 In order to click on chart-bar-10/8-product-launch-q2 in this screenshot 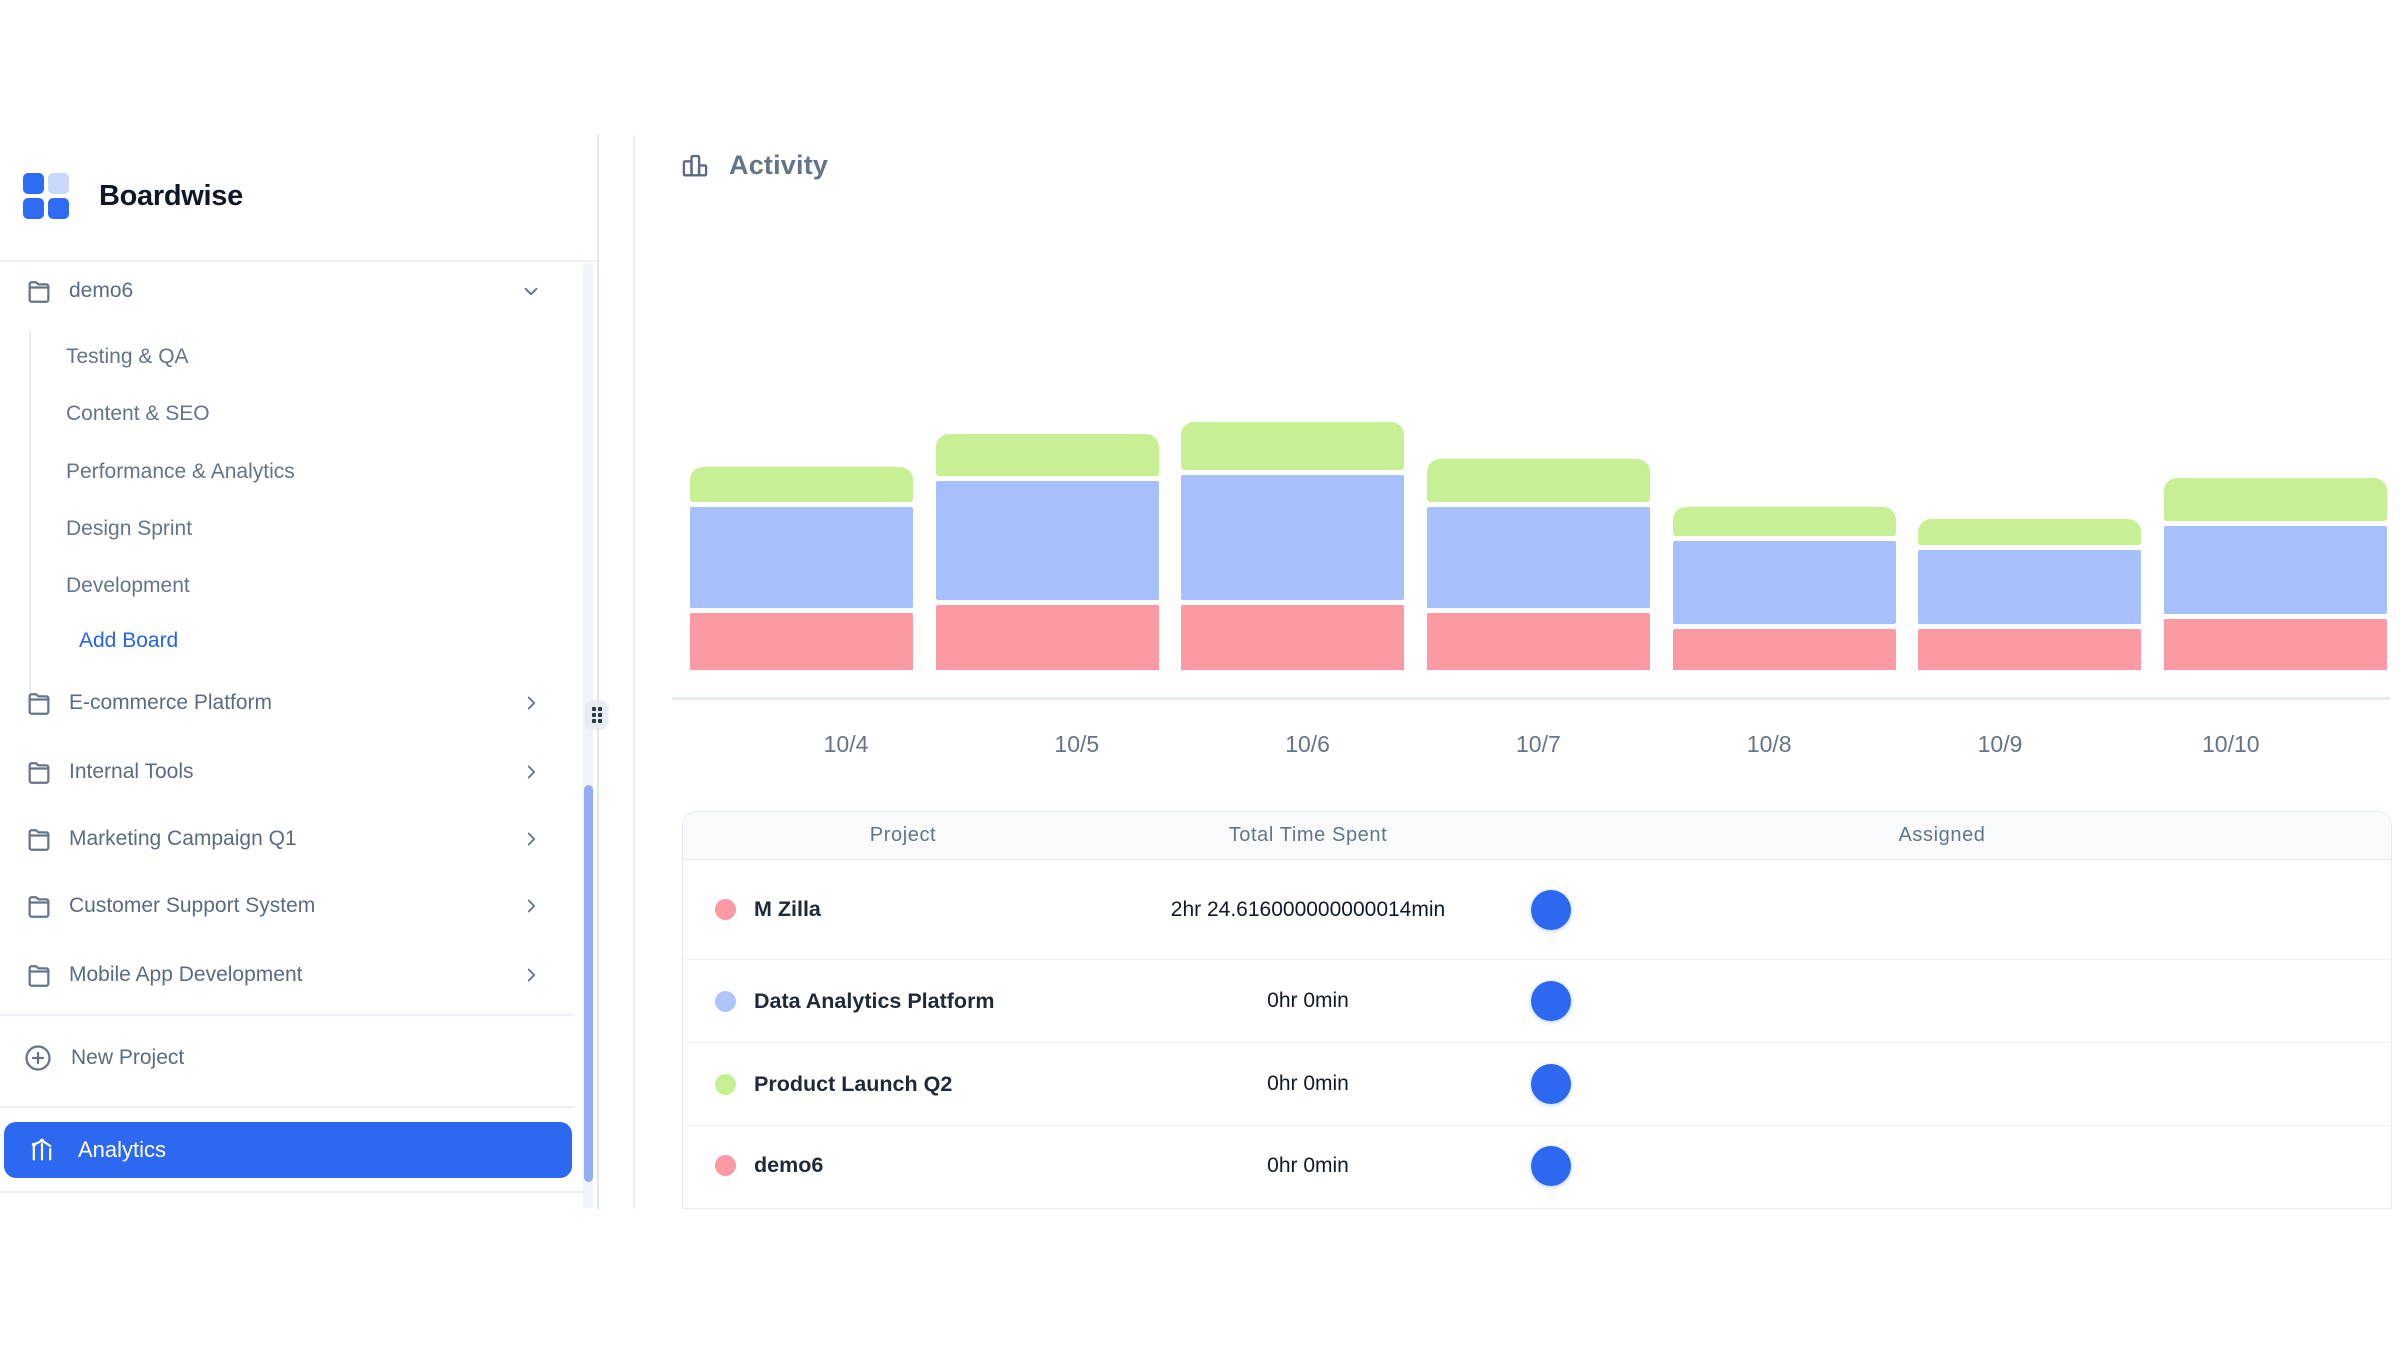, I will do `click(1784, 521)`.